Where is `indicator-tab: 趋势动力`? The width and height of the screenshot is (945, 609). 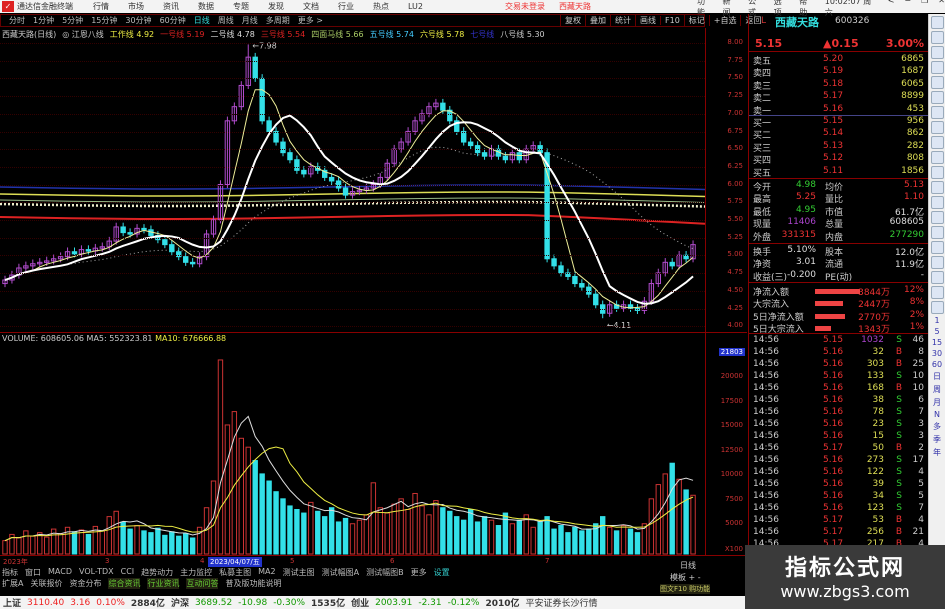
indicator-tab: 趋势动力 is located at coordinates (157, 572).